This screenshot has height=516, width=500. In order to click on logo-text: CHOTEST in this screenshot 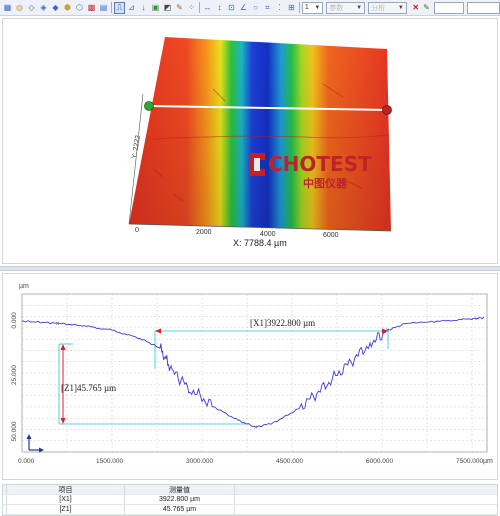, I will do `click(320, 164)`.